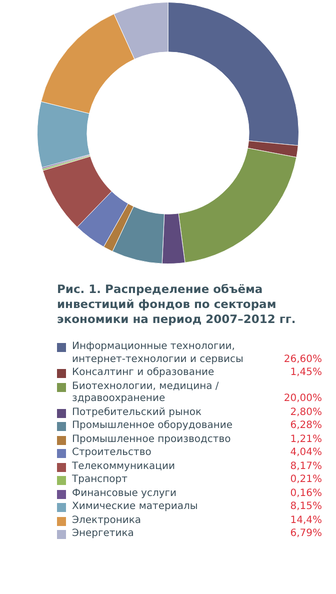 Image resolution: width=336 pixels, height=594 pixels. What do you see at coordinates (144, 373) in the screenshot?
I see `legend-label: Консалтинг и образование` at bounding box center [144, 373].